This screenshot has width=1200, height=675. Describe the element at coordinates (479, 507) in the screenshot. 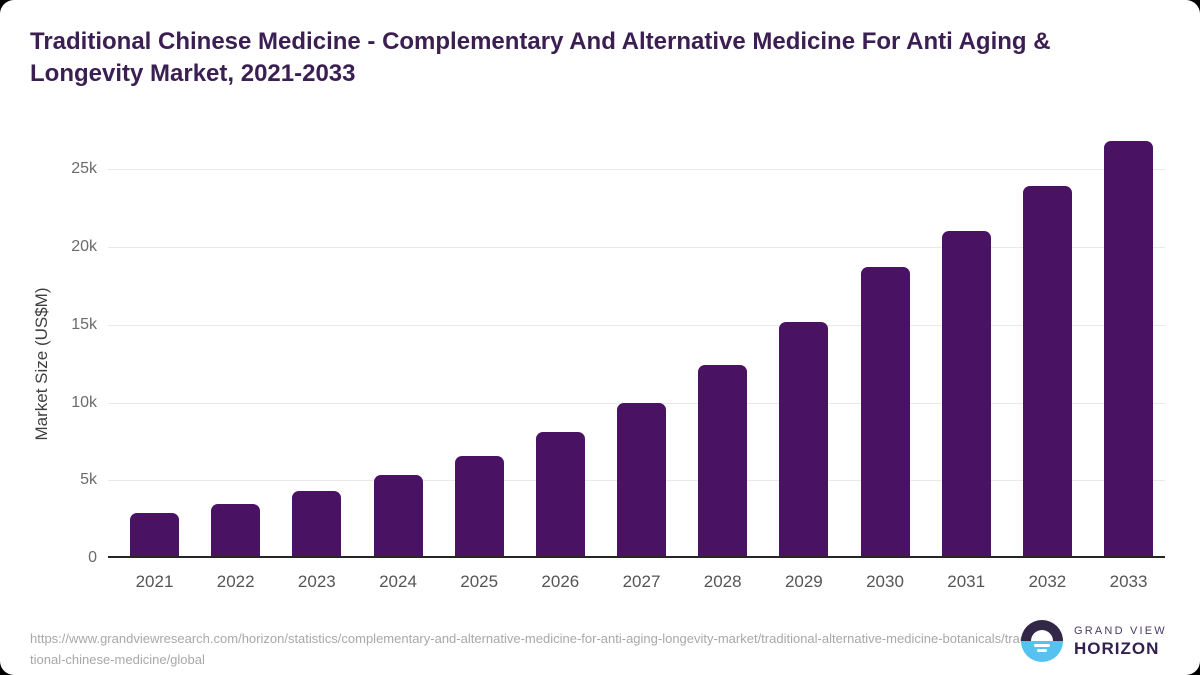

I see `bar-2025` at that location.